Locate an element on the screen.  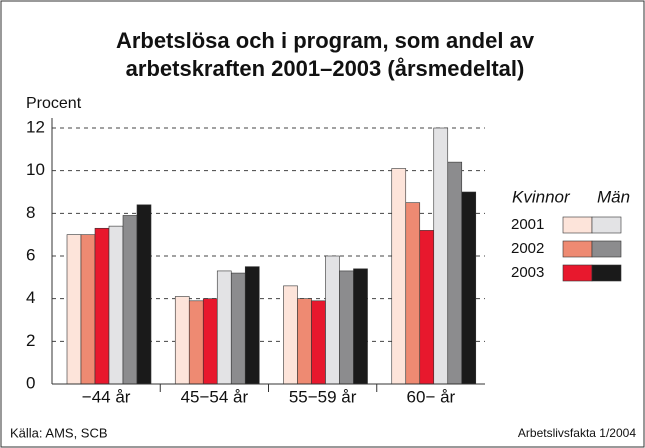
y-tick-label: 0 is located at coordinates (30, 382).